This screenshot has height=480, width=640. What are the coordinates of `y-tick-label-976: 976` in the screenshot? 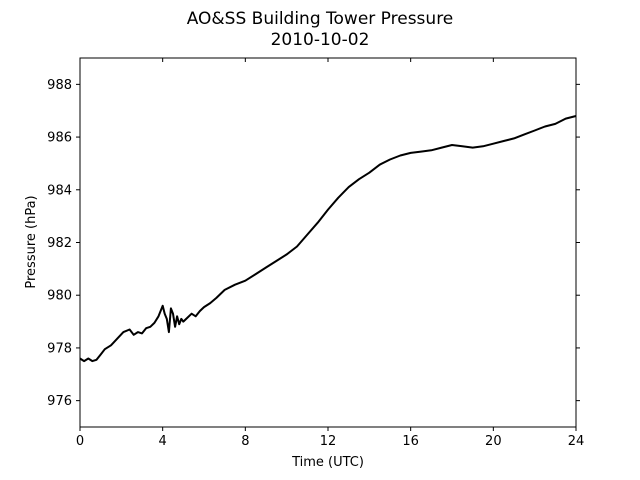 It's located at (59, 401).